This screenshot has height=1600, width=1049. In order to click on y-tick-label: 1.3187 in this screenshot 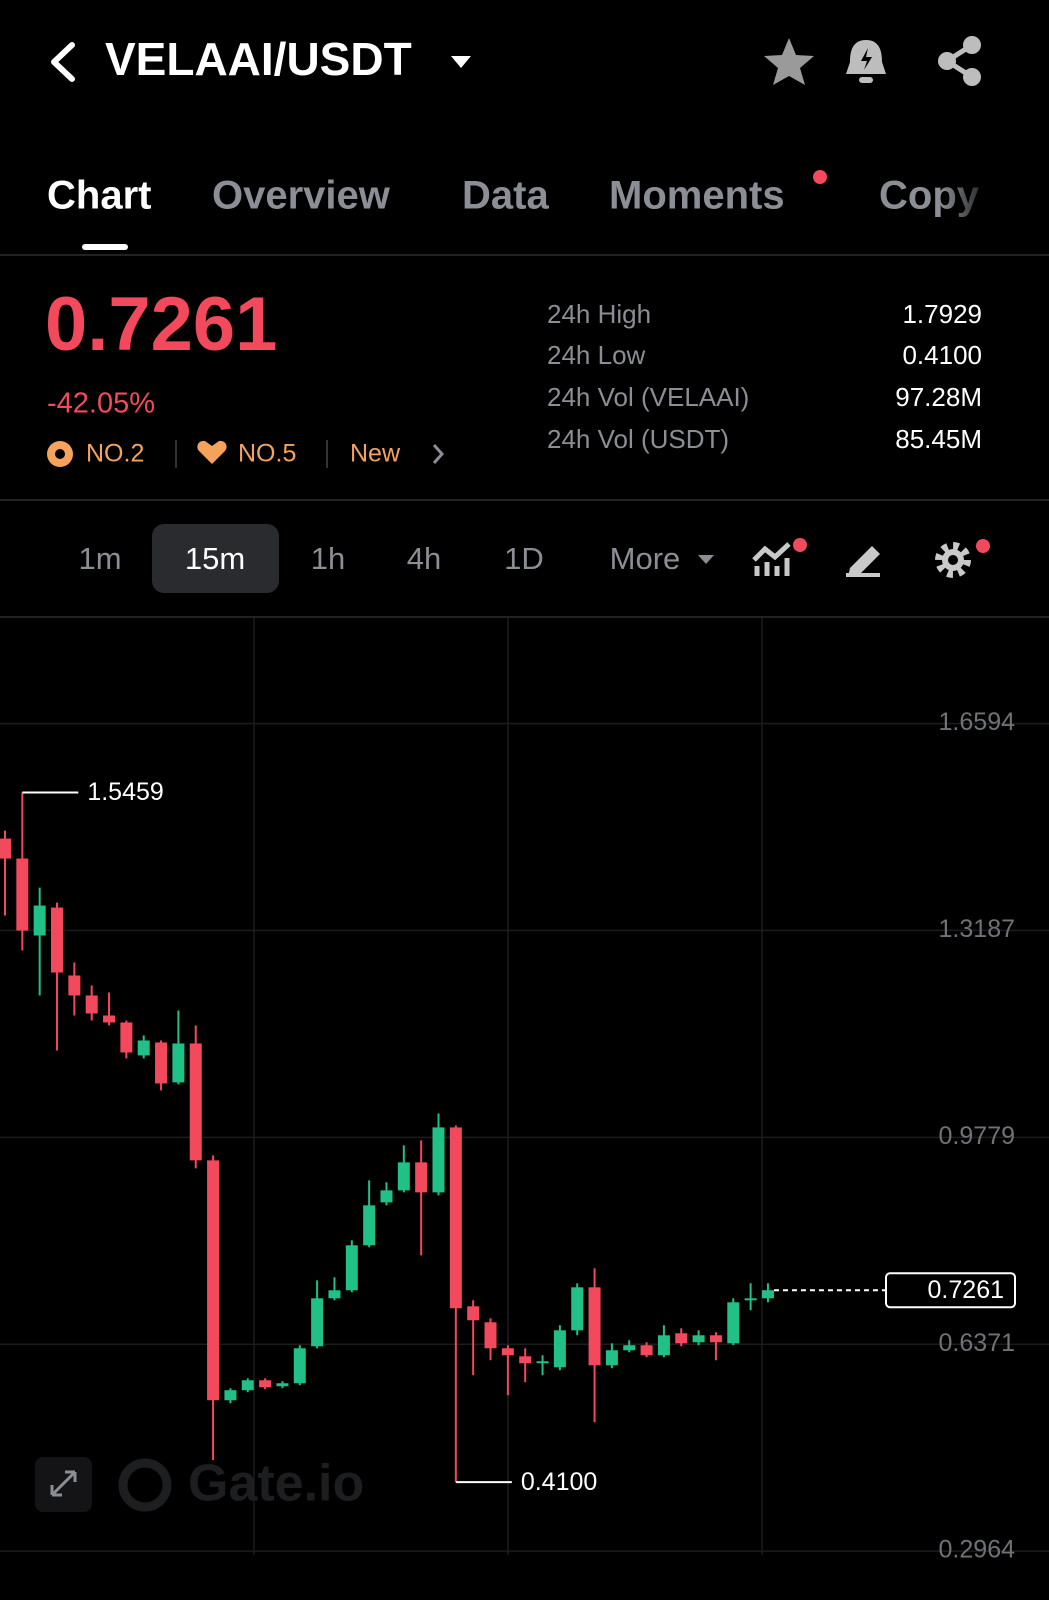, I will do `click(977, 929)`.